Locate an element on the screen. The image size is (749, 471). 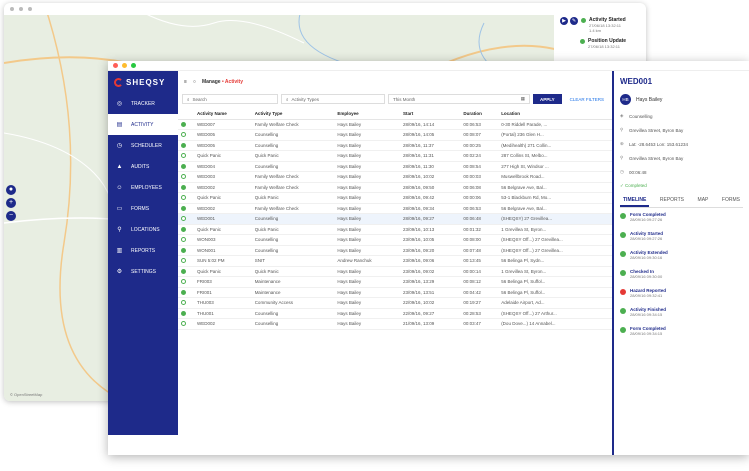
timeline-item: Activity Extended 28/09/16 09:30:16 is located at coordinates (681, 255).